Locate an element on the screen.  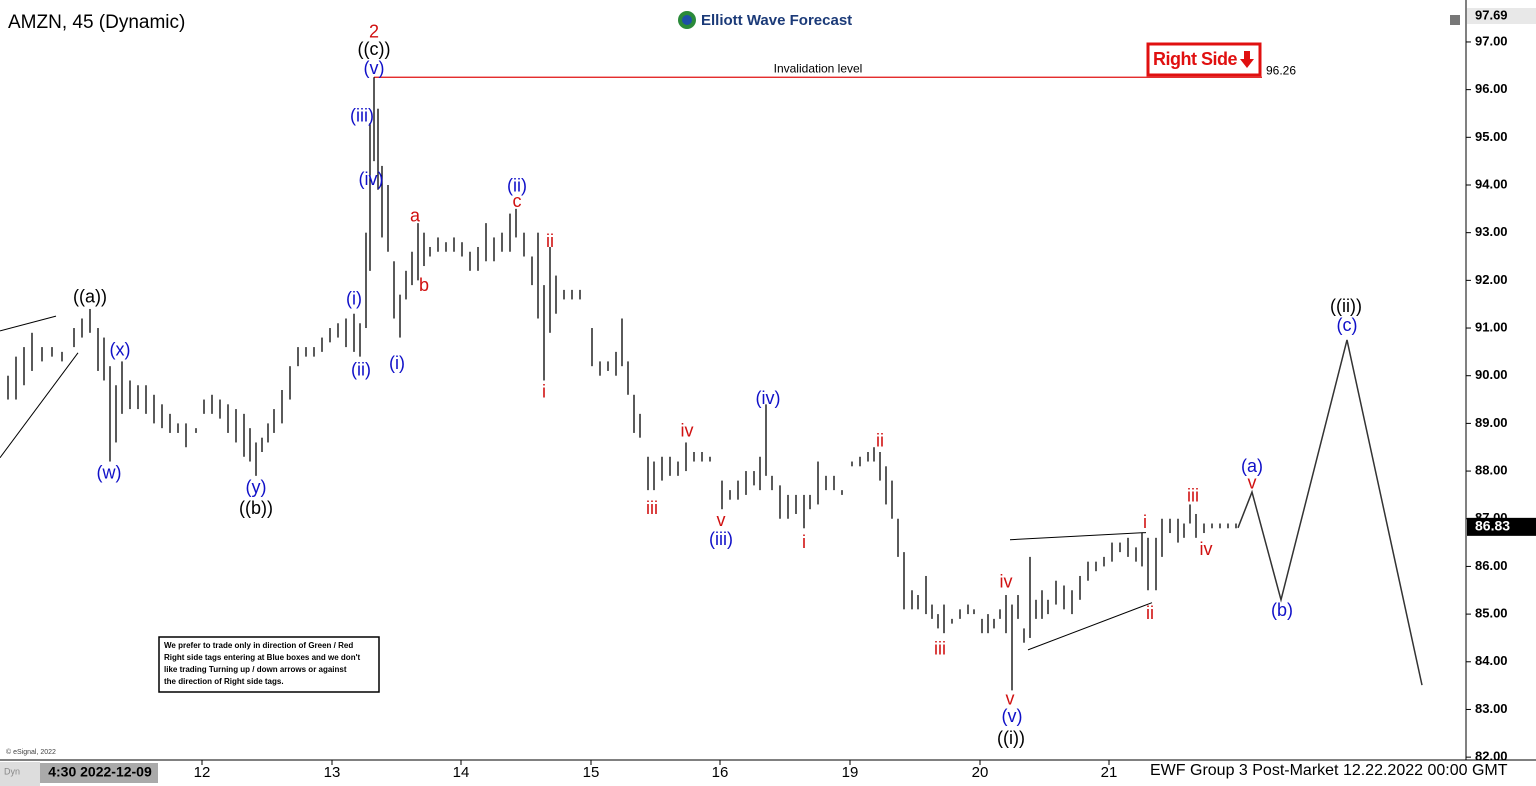
wave-label: (w) is located at coordinates (109, 473).